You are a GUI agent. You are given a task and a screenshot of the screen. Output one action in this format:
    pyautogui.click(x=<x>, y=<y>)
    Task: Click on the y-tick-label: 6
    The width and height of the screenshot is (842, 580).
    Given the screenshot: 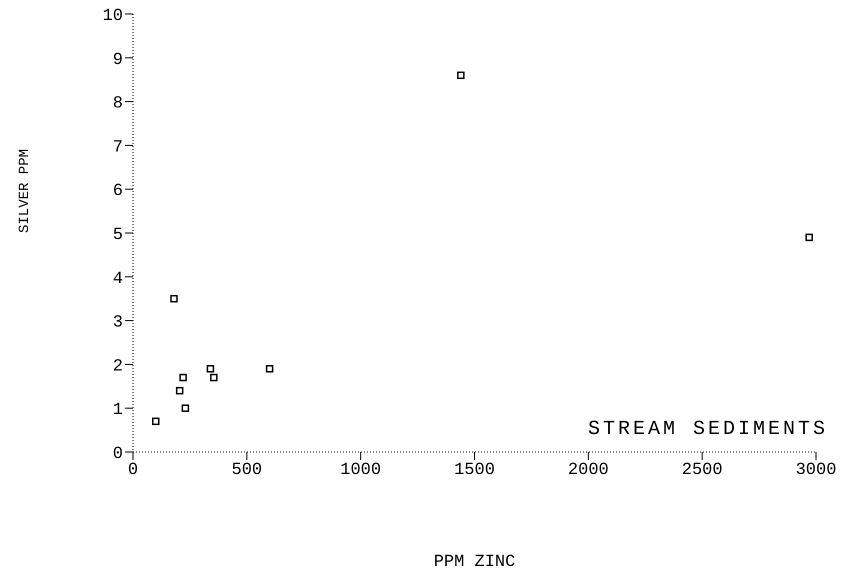 What is the action you would take?
    pyautogui.click(x=117, y=192)
    